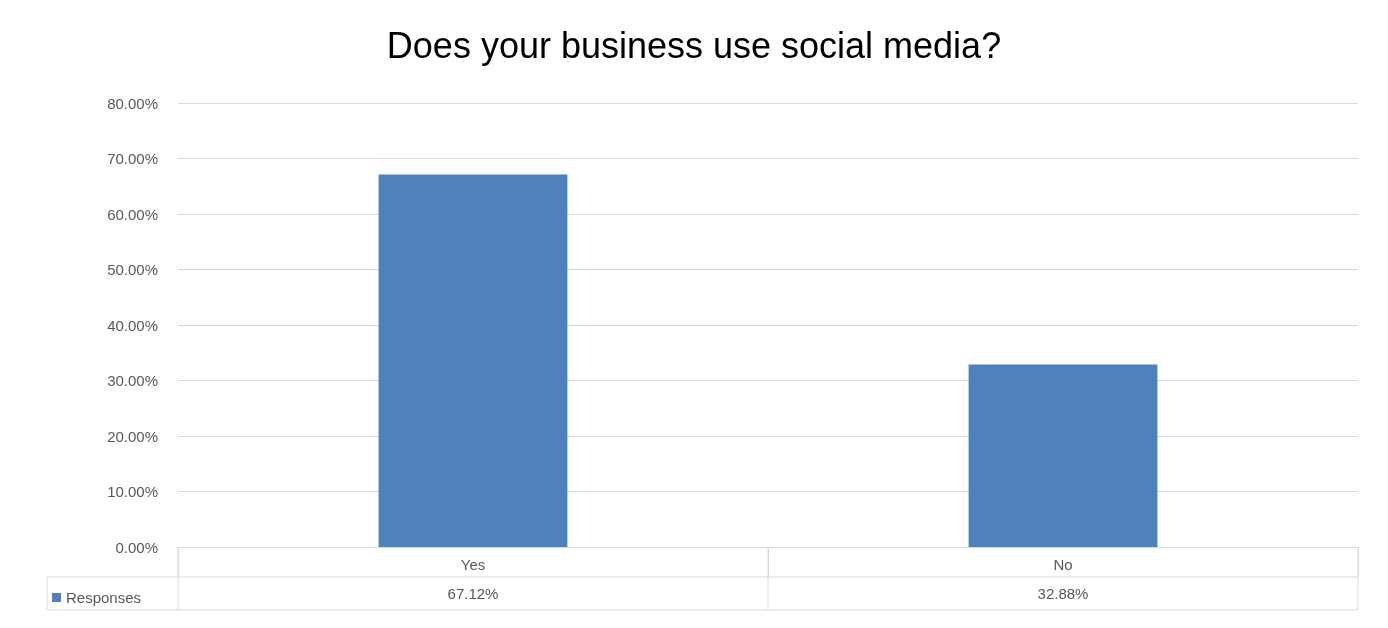  I want to click on y-tick-label: 50.00%, so click(132, 269).